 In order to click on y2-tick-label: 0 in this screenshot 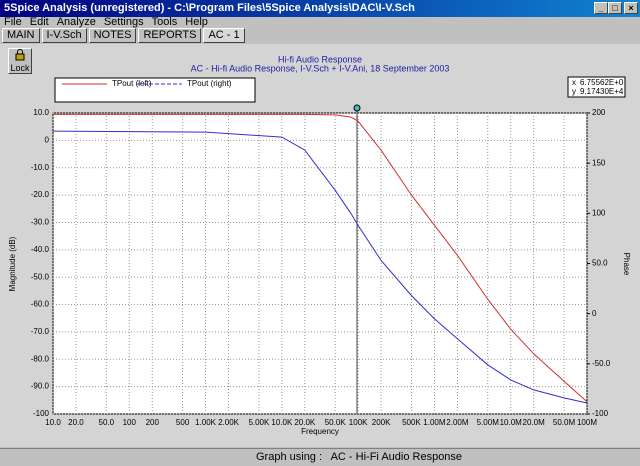, I will do `click(594, 313)`.